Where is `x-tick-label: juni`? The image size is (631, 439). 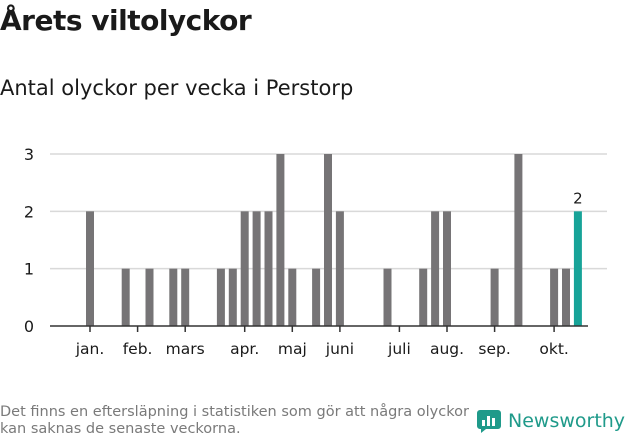
x-tick-label: juni is located at coordinates (339, 349).